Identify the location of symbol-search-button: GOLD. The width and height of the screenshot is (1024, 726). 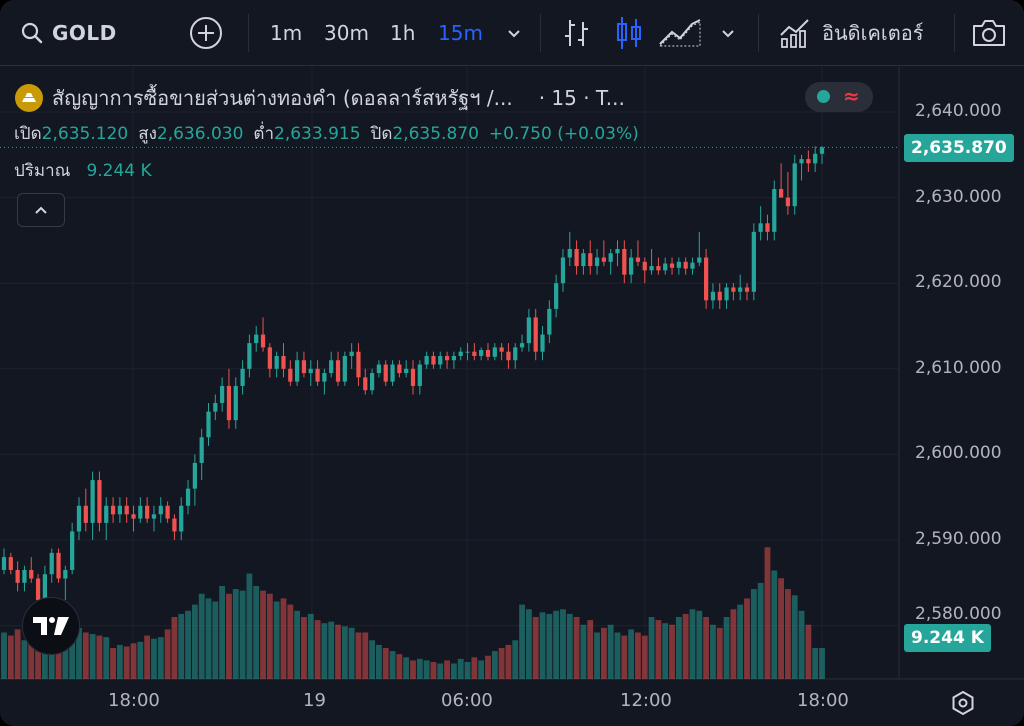
(68, 33).